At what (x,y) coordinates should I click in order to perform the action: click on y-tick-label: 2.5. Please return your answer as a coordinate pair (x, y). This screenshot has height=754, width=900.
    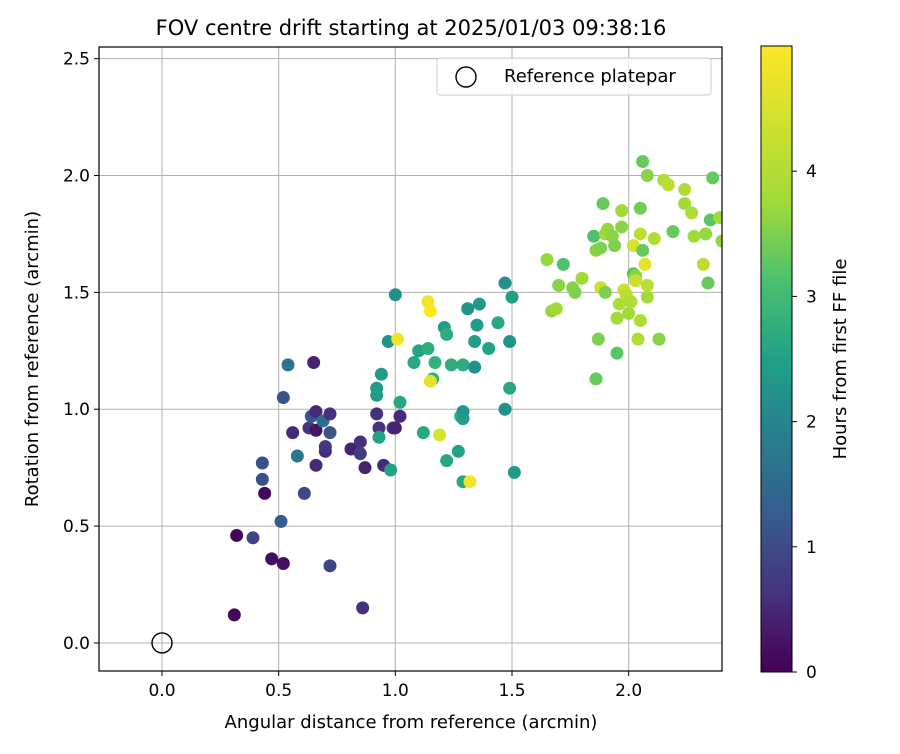
    Looking at the image, I should click on (76, 60).